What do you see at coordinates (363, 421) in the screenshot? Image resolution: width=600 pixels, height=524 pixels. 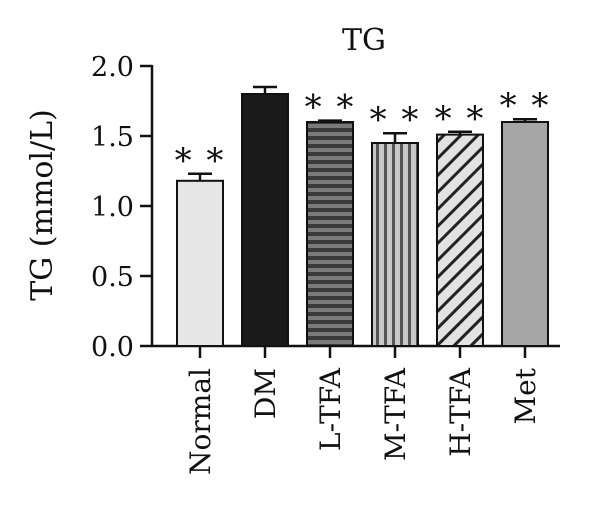 I see `x-axis-labels: Normal DM L-TFA M-TFA H-TFA Met` at bounding box center [363, 421].